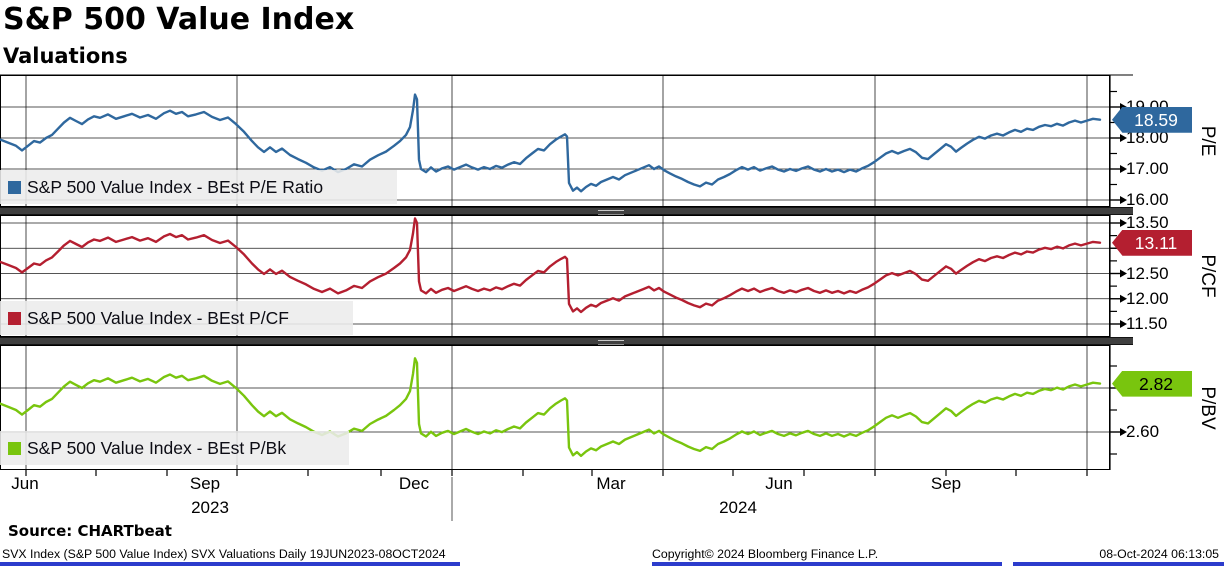  I want to click on separator-1-drag-grip, so click(611, 212).